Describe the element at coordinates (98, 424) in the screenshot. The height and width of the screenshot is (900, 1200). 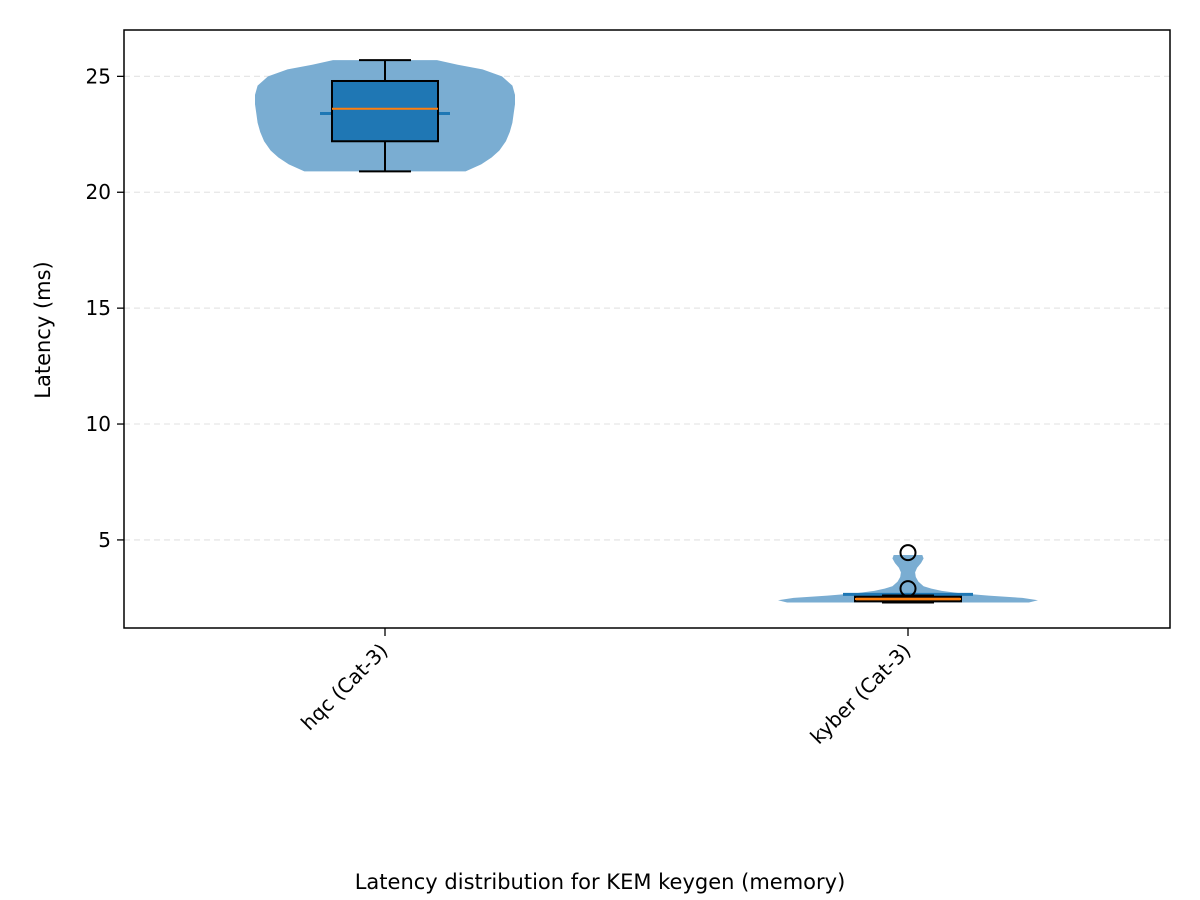
I see `y-tick-label-10: 10` at that location.